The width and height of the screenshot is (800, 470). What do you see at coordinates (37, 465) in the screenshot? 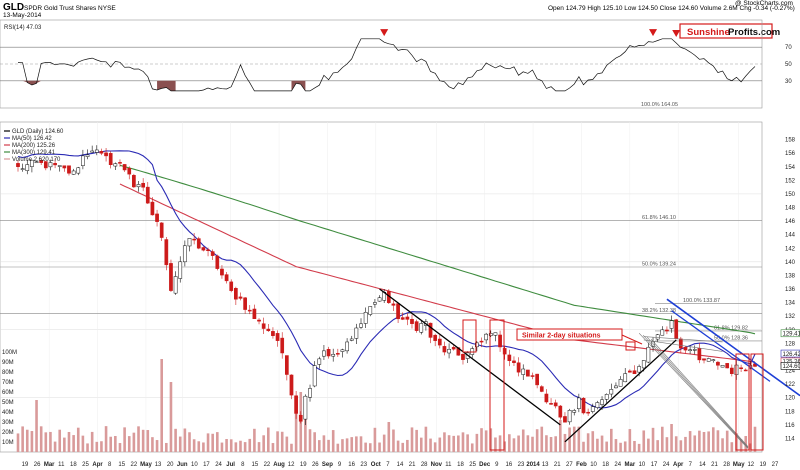
I see `x-tick-label: 26` at bounding box center [37, 465].